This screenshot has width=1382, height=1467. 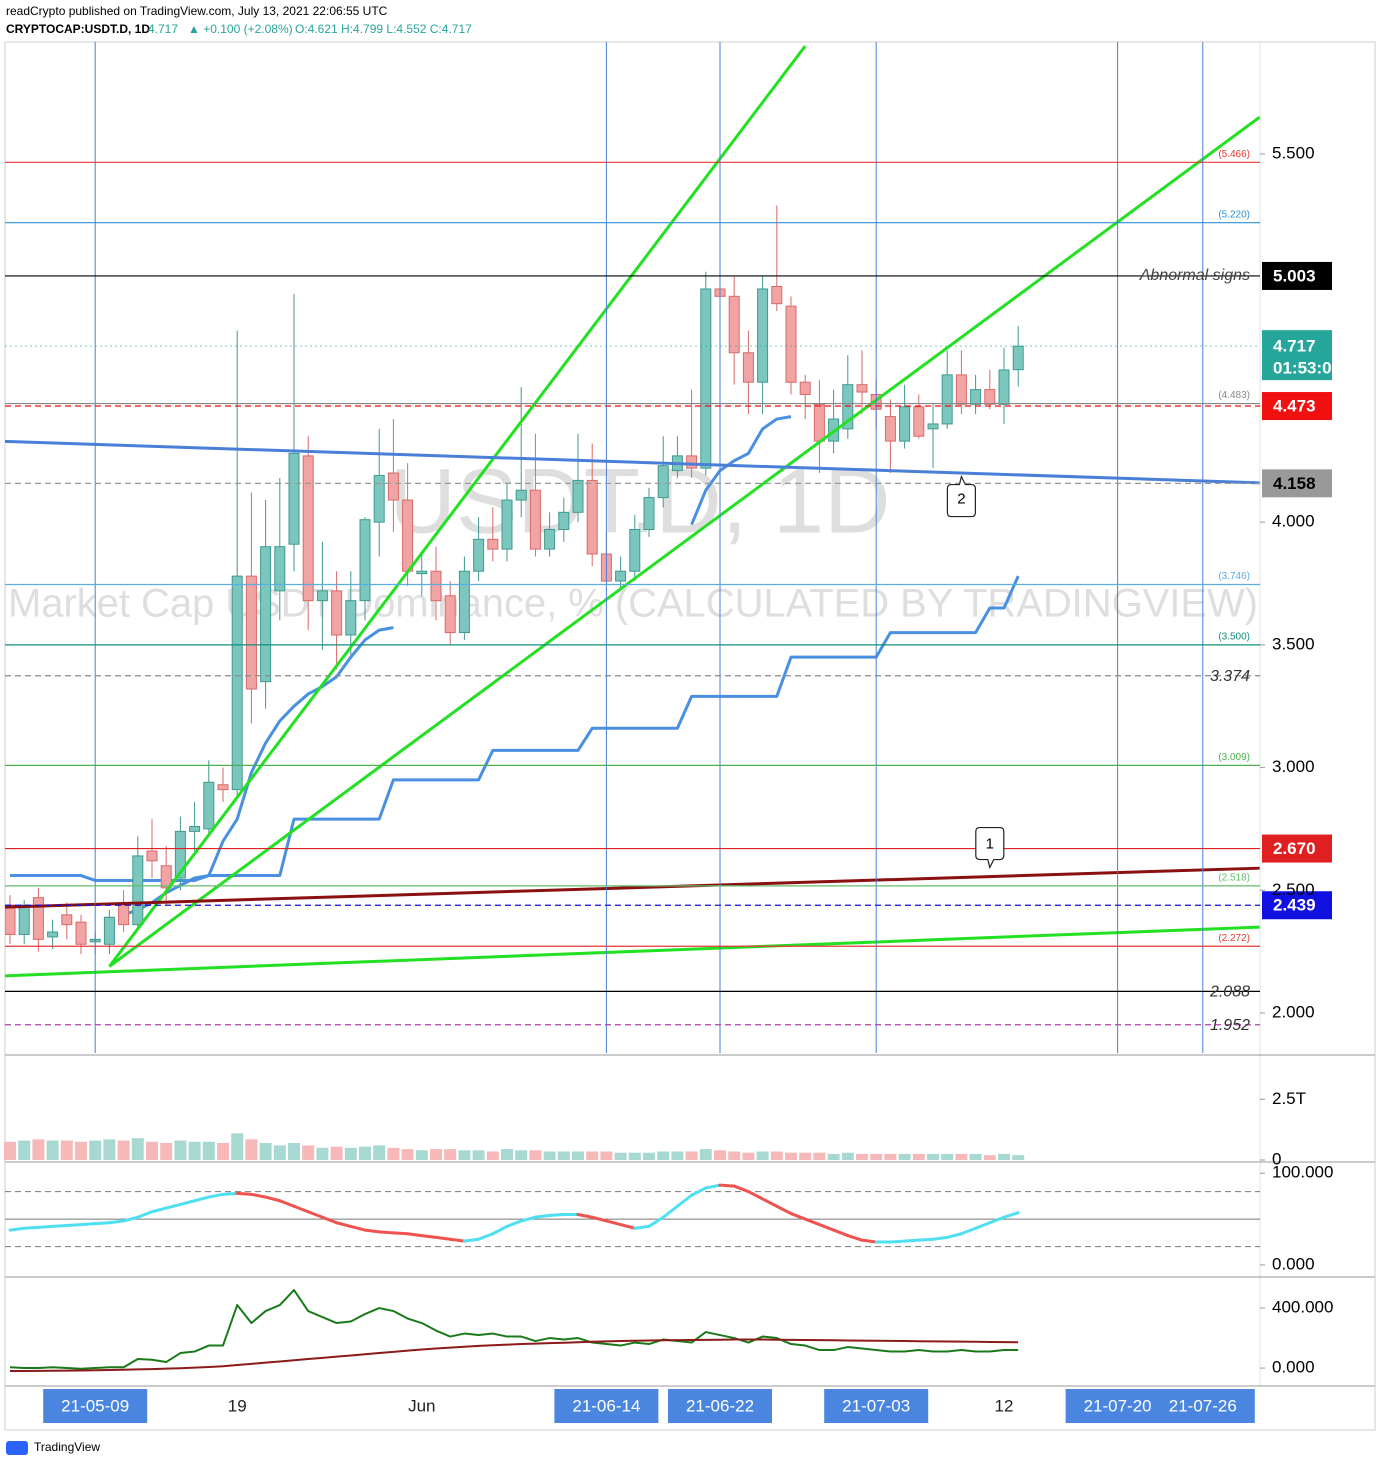 What do you see at coordinates (1294, 848) in the screenshot?
I see `price-badge-label: 2.670` at bounding box center [1294, 848].